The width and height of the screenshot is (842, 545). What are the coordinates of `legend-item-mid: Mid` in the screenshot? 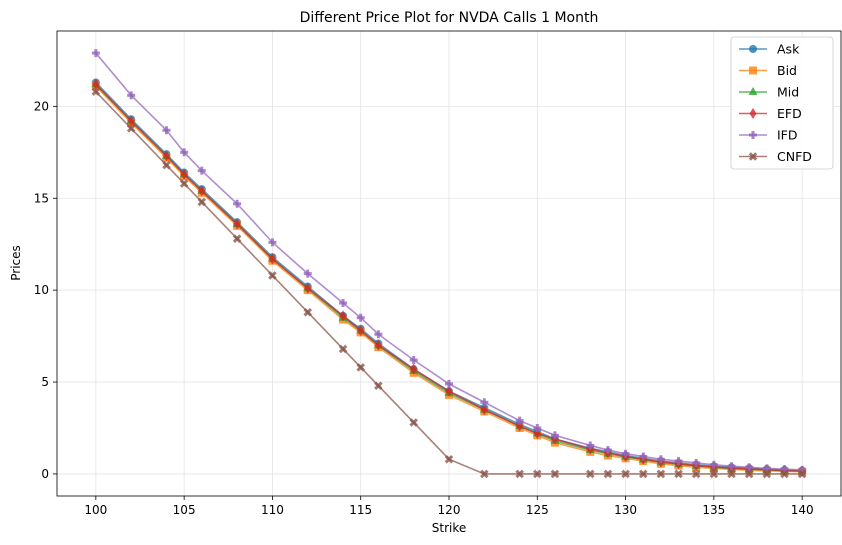 It's located at (769, 92).